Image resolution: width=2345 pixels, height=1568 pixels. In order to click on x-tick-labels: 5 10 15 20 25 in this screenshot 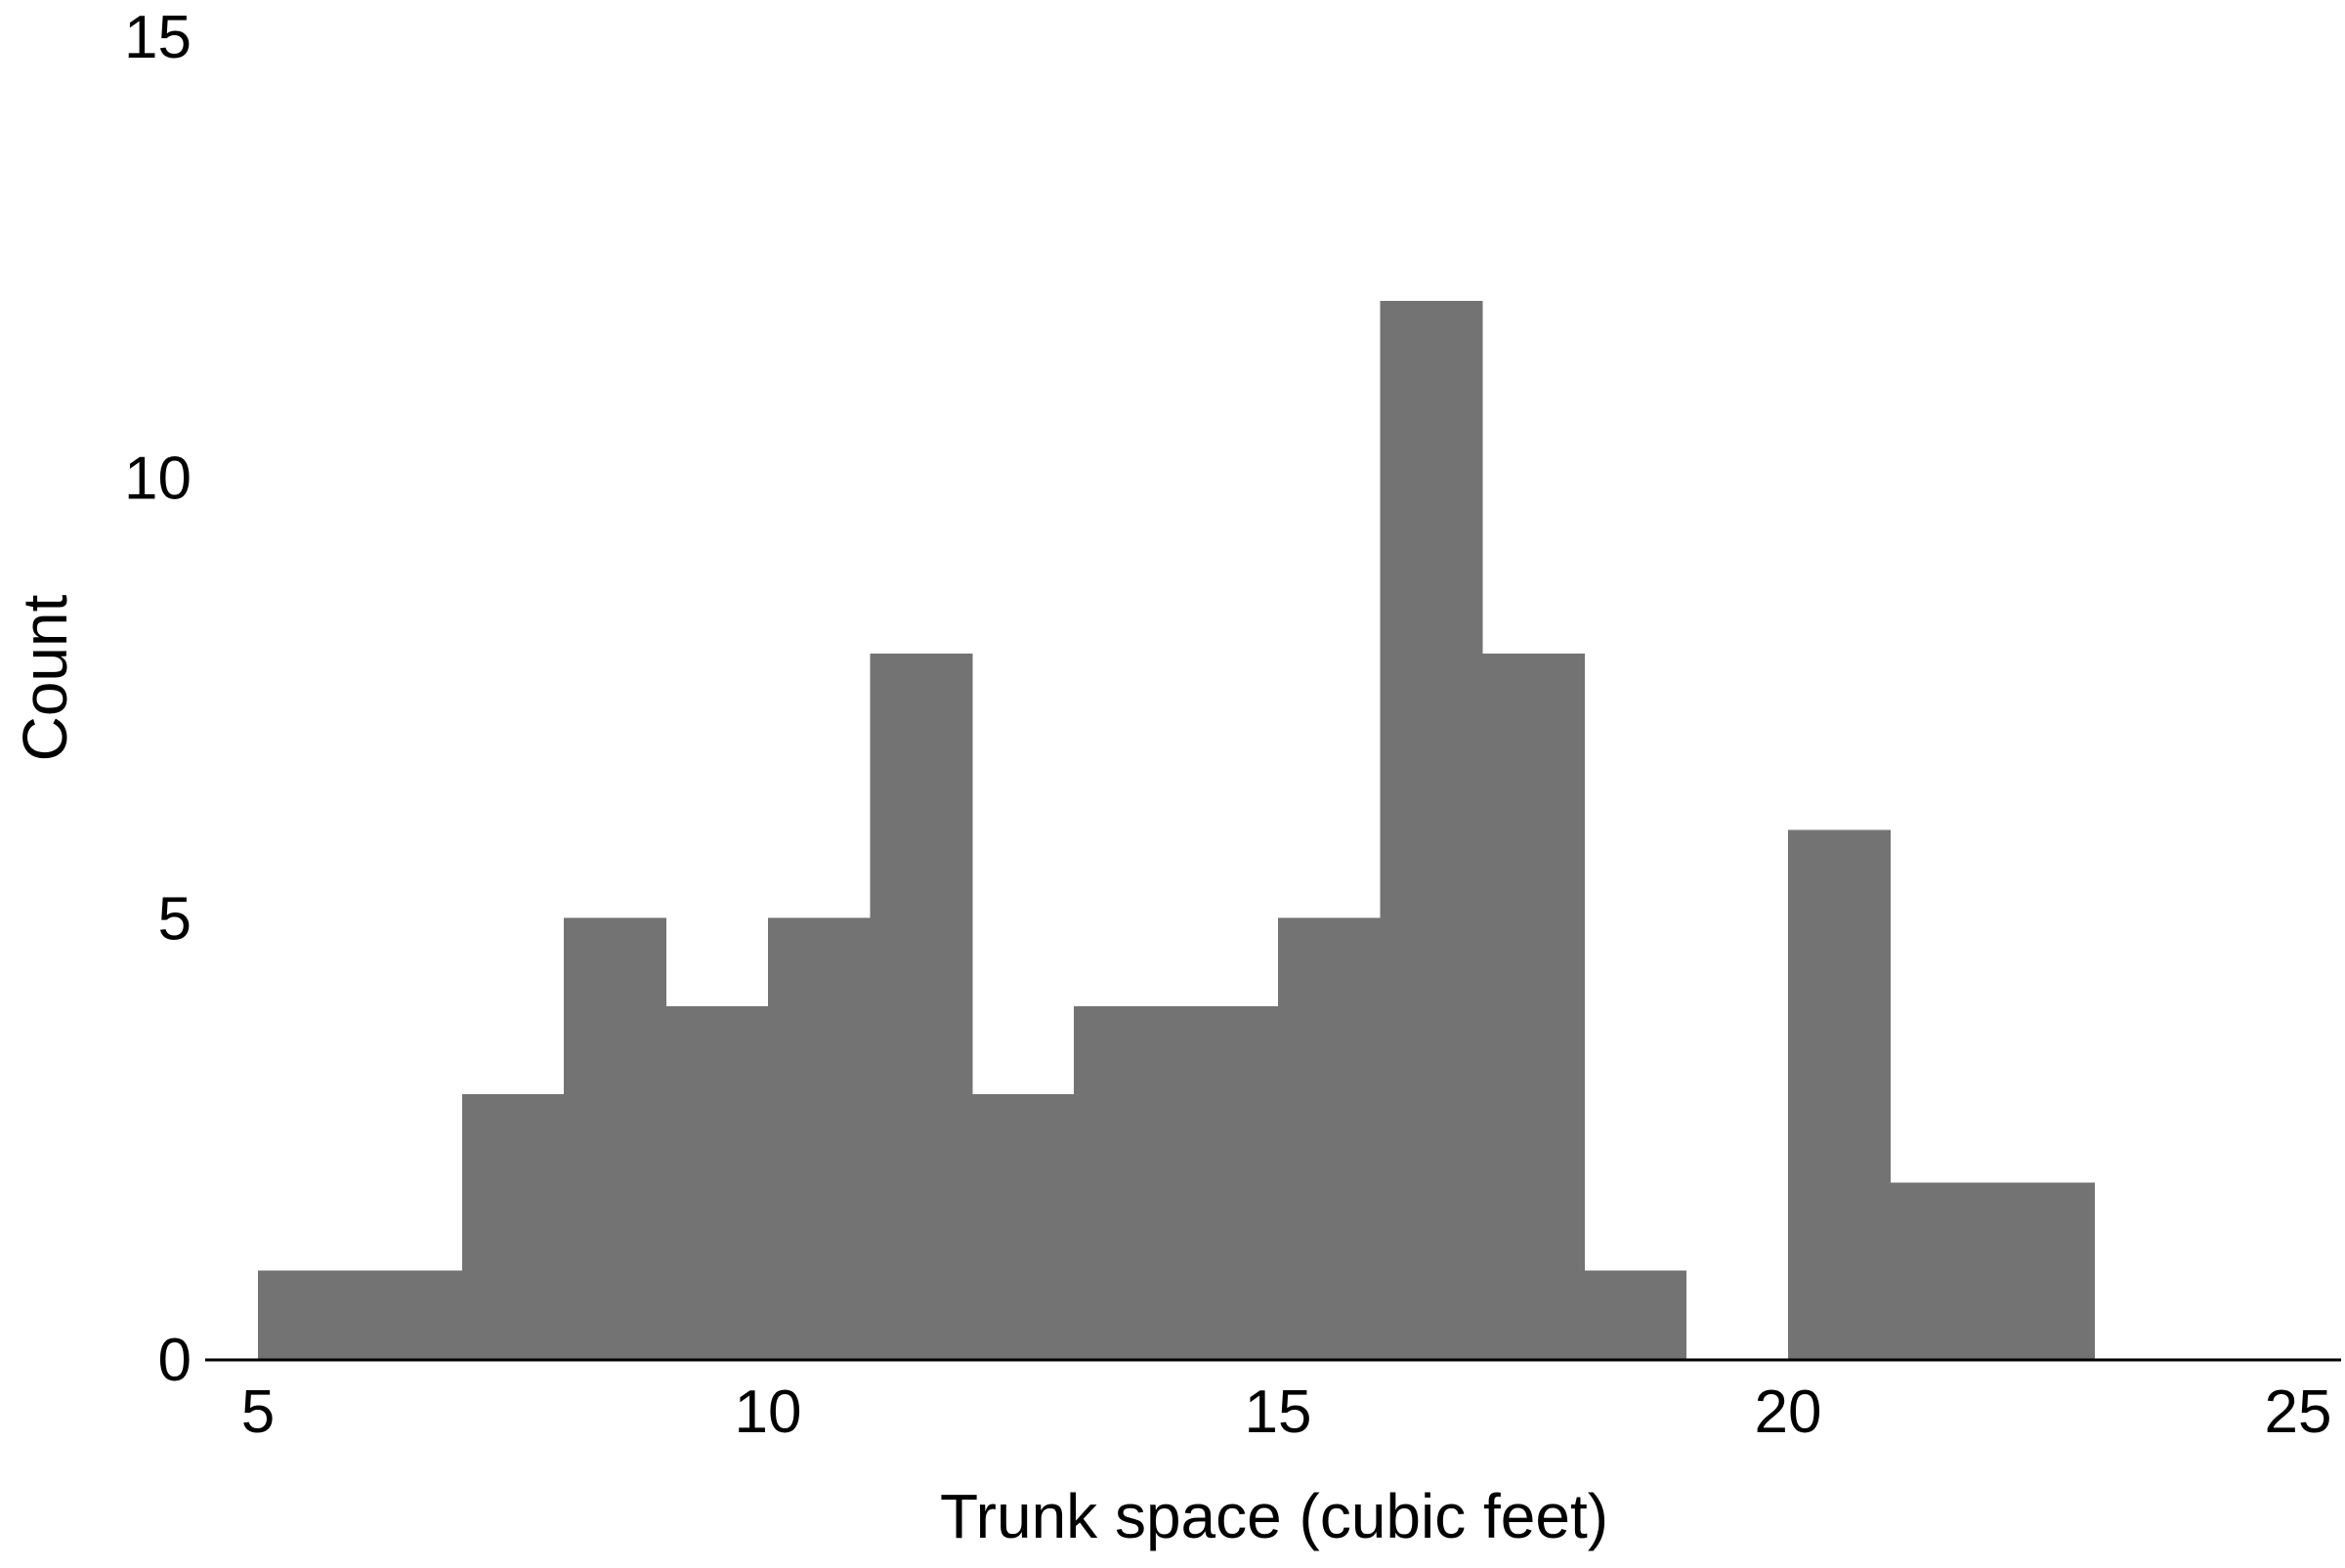, I will do `click(1286, 1412)`.